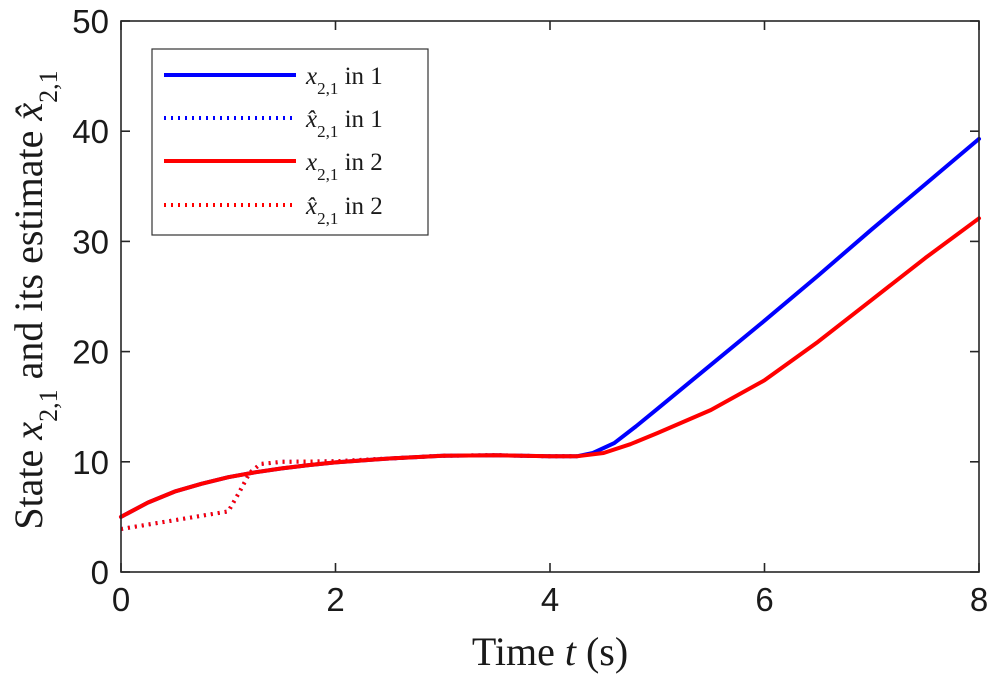  What do you see at coordinates (335, 599) in the screenshot?
I see `x-tick-label: 2` at bounding box center [335, 599].